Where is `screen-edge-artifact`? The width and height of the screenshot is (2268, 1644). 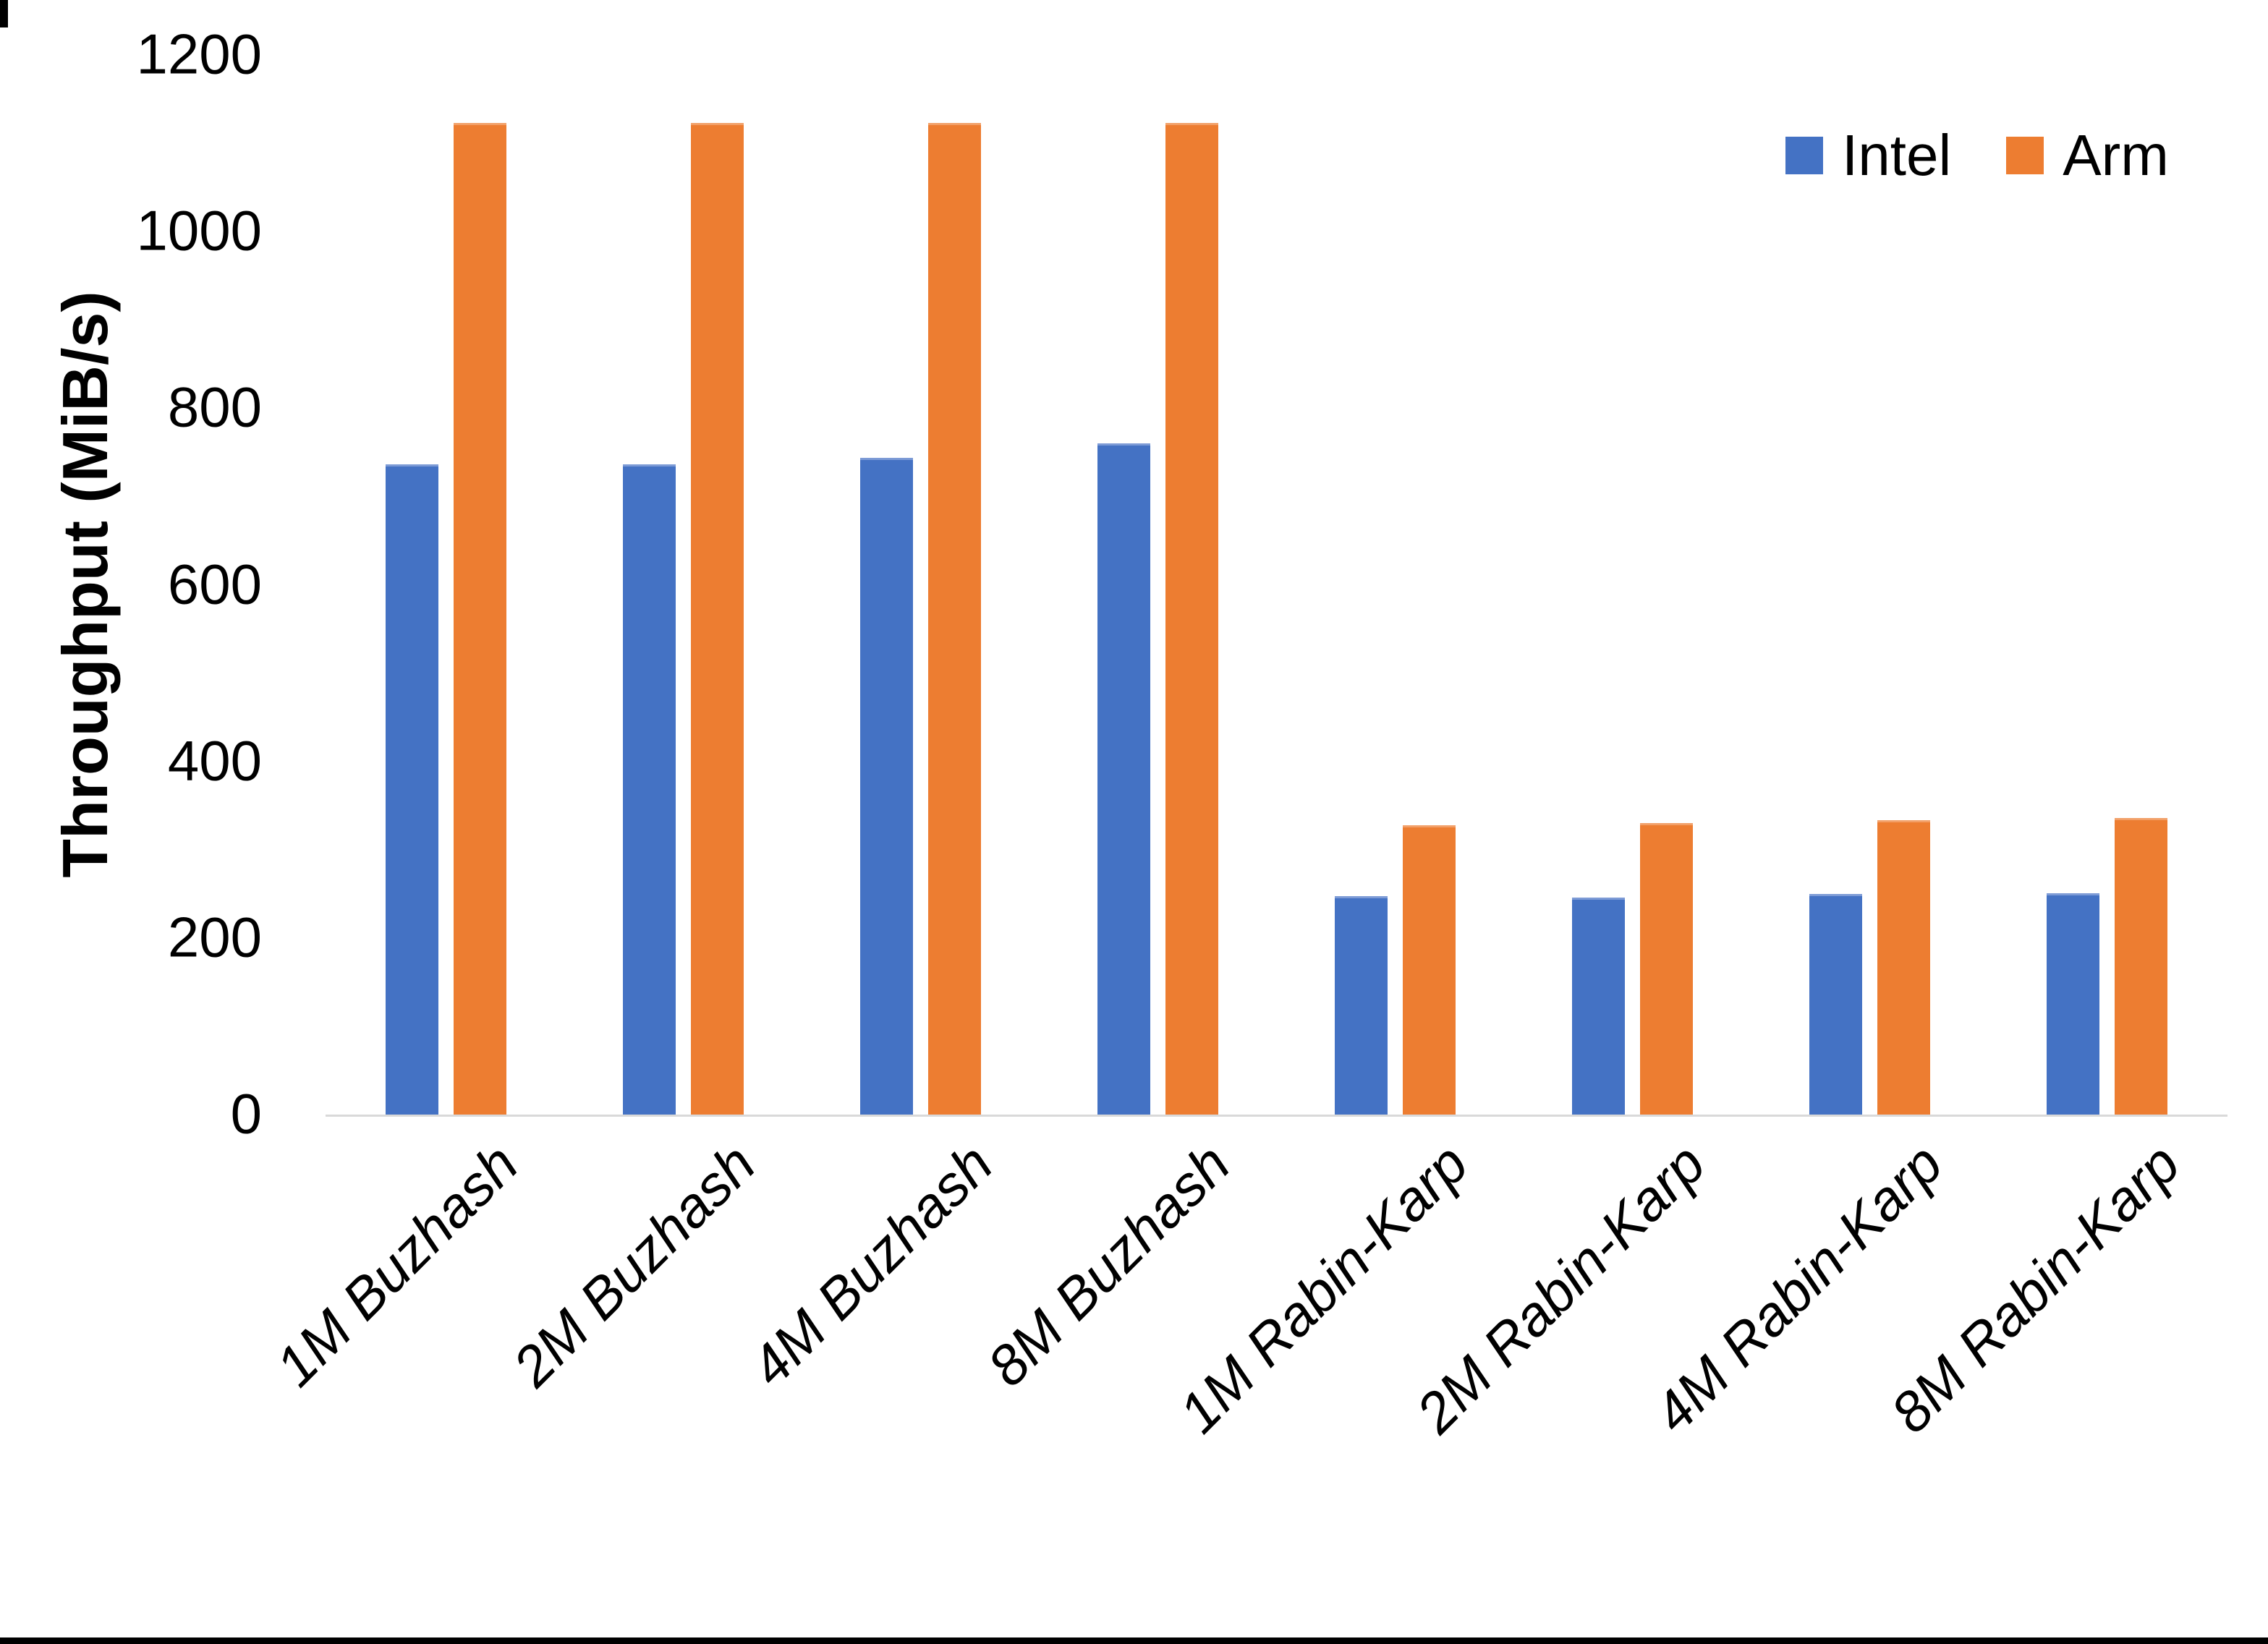
screen-edge-artifact is located at coordinates (4, 13).